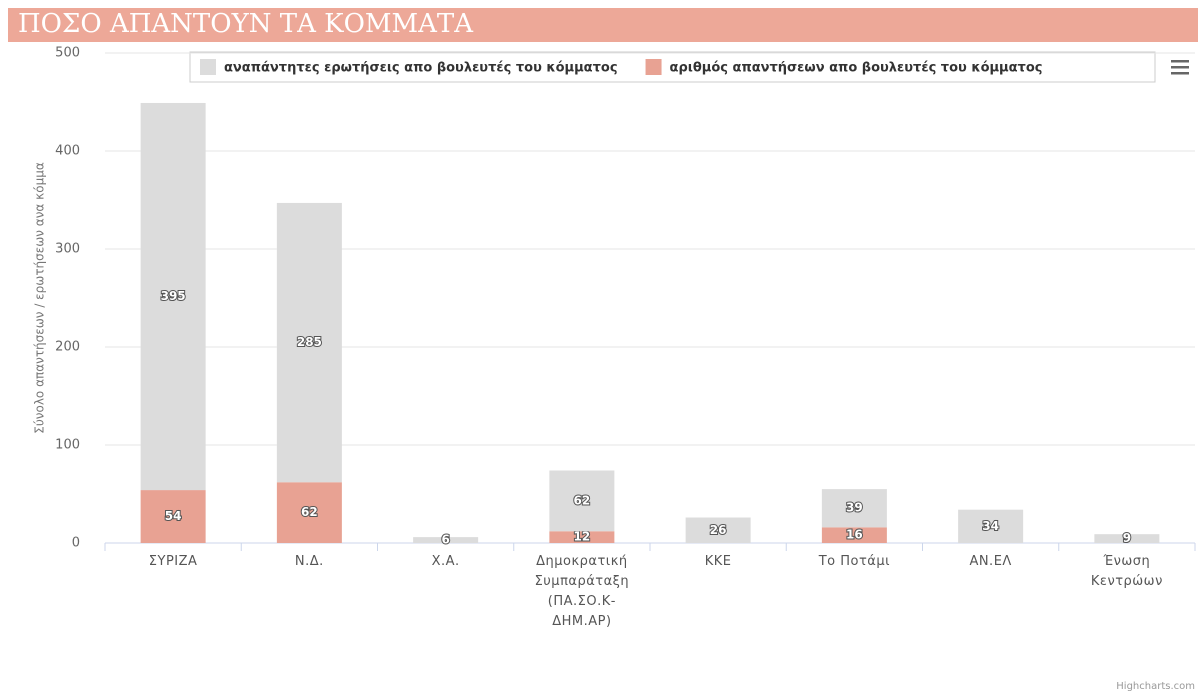 Image resolution: width=1202 pixels, height=692 pixels. Describe the element at coordinates (246, 24) in the screenshot. I see `chart-title: ΠΟΣΟ ΑΠΑΝΤΟΥΝ ΤΑ ΚΟΜΜΑΤΑ` at that location.